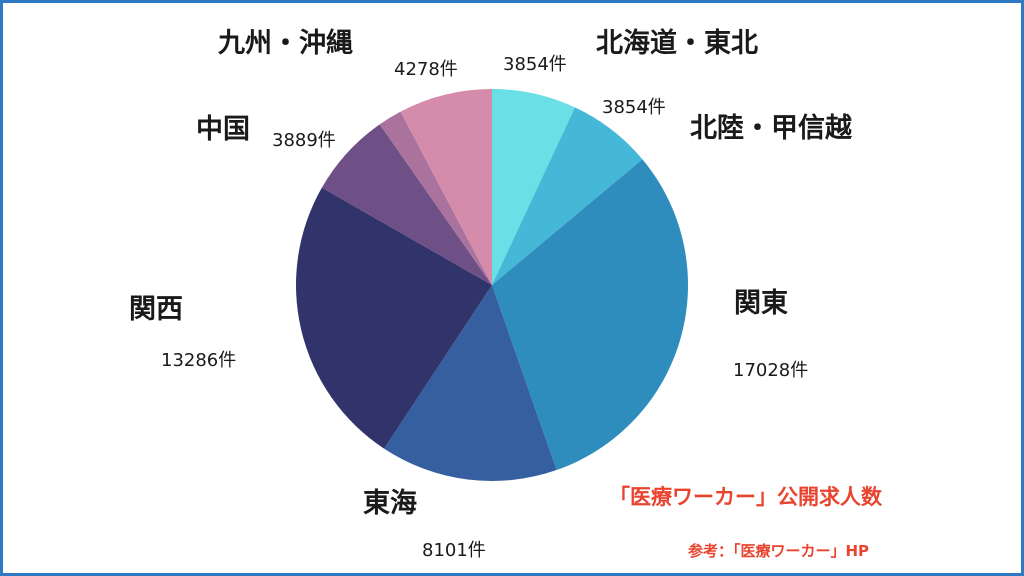  What do you see at coordinates (426, 69) in the screenshot?
I see `count-label-4278: 4278件` at bounding box center [426, 69].